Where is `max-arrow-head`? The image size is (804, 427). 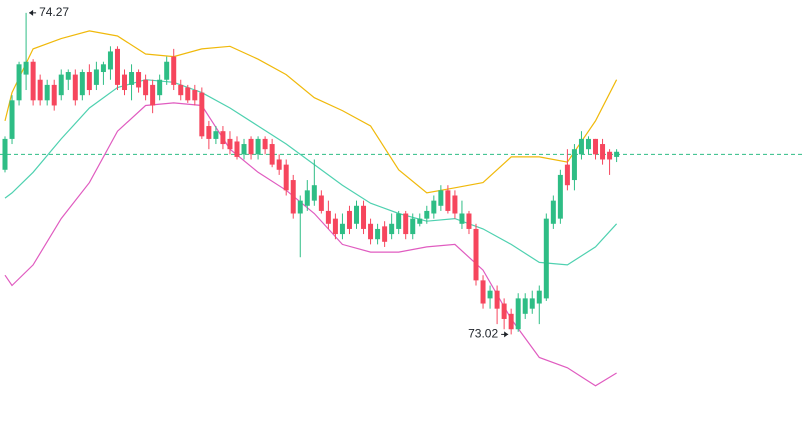
max-arrow-head is located at coordinates (31, 12).